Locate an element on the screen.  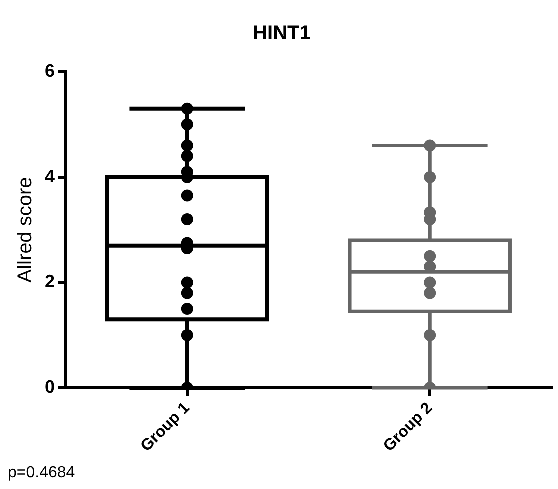
y-tick-label: 6 is located at coordinates (50, 70).